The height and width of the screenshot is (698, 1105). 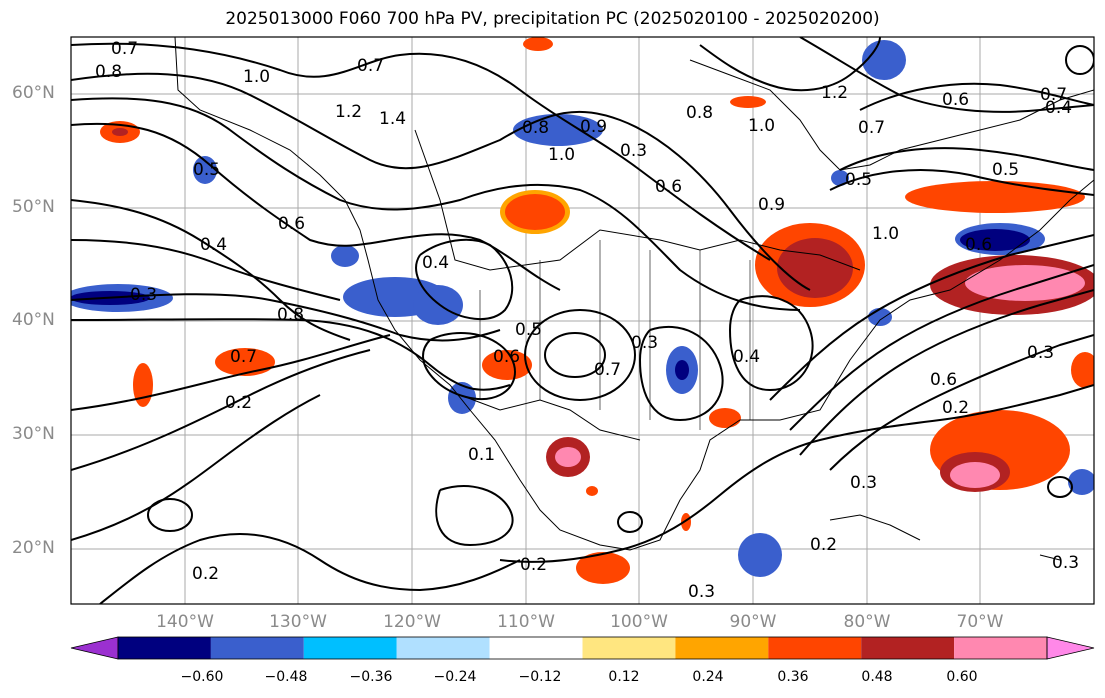 I want to click on lat-label: 20°N, so click(x=33, y=548).